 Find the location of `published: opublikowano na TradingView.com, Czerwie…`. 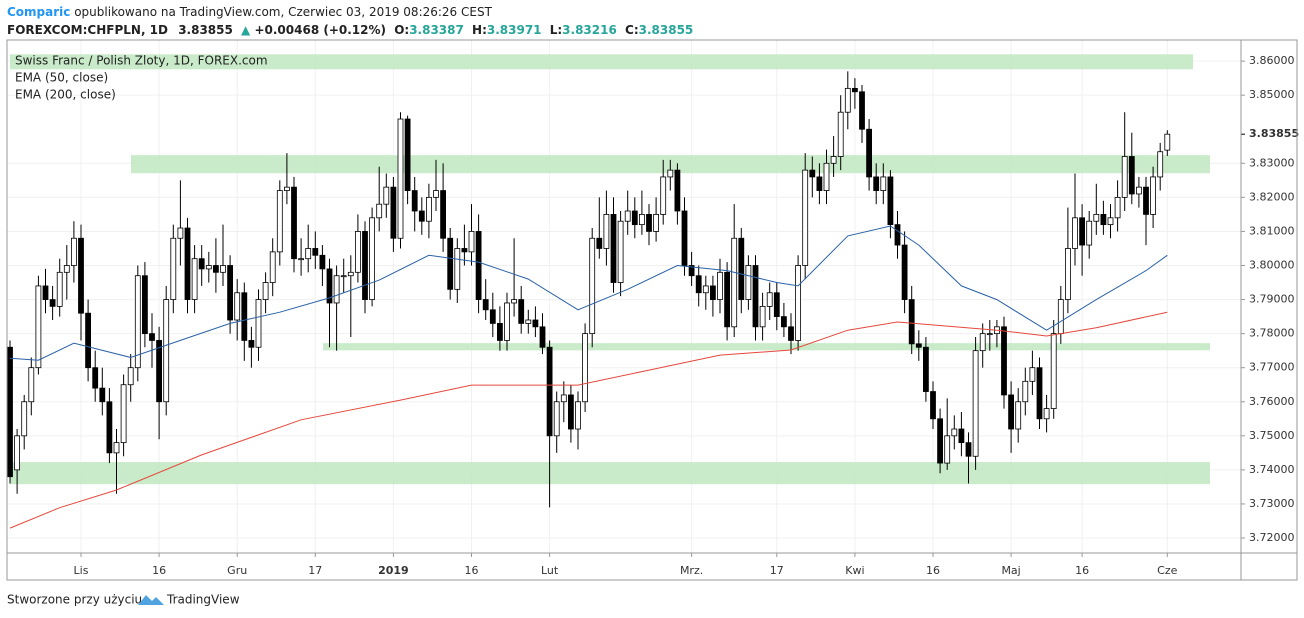

published: opublikowano na TradingView.com, Czerwie… is located at coordinates (283, 12).